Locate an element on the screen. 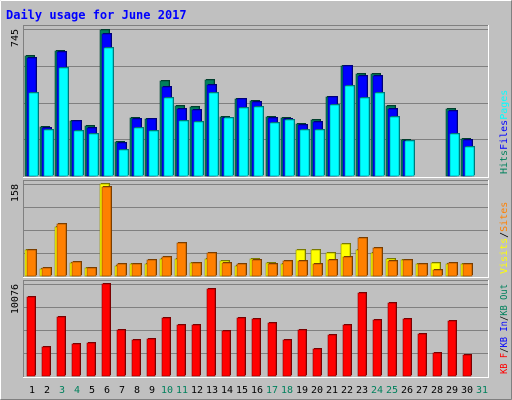 The height and width of the screenshot is (400, 512). panel-top-legend: HitsFilesPages is located at coordinates (504, 132).